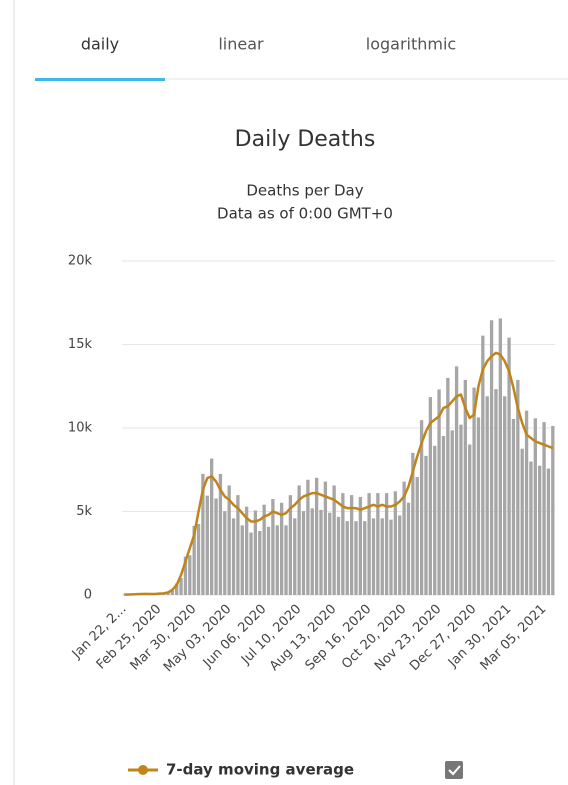 This screenshot has width=568, height=785. What do you see at coordinates (88, 595) in the screenshot?
I see `y-tick-label: 0` at bounding box center [88, 595].